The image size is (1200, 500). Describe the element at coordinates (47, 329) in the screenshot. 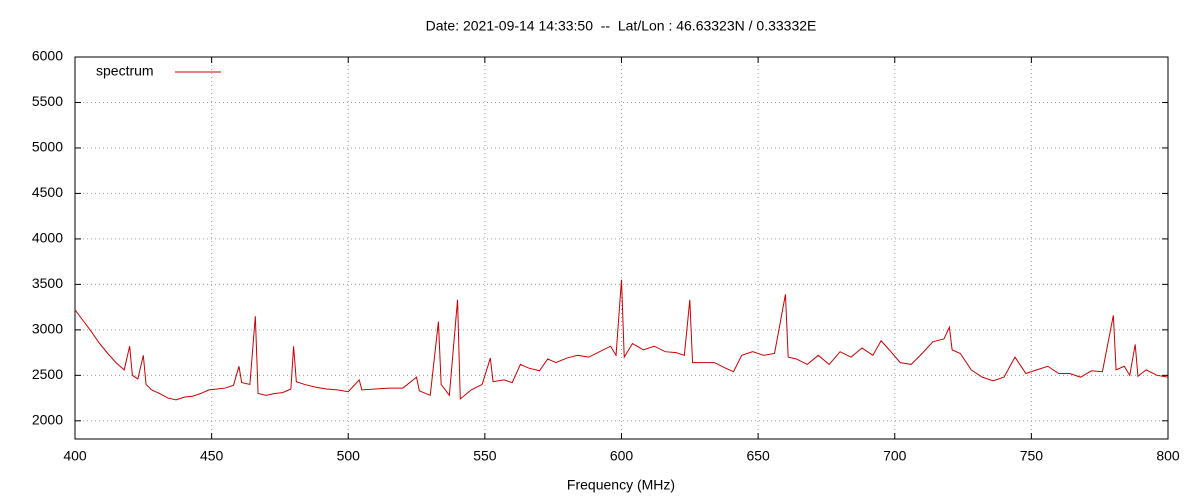

I see `y-tick-label: 3000` at that location.